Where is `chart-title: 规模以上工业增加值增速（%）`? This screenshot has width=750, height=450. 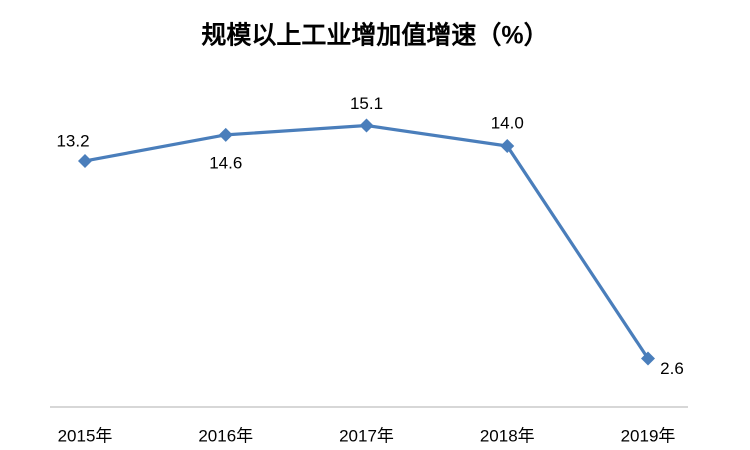 chart-title: 规模以上工业增加值增速（%） is located at coordinates (374, 35).